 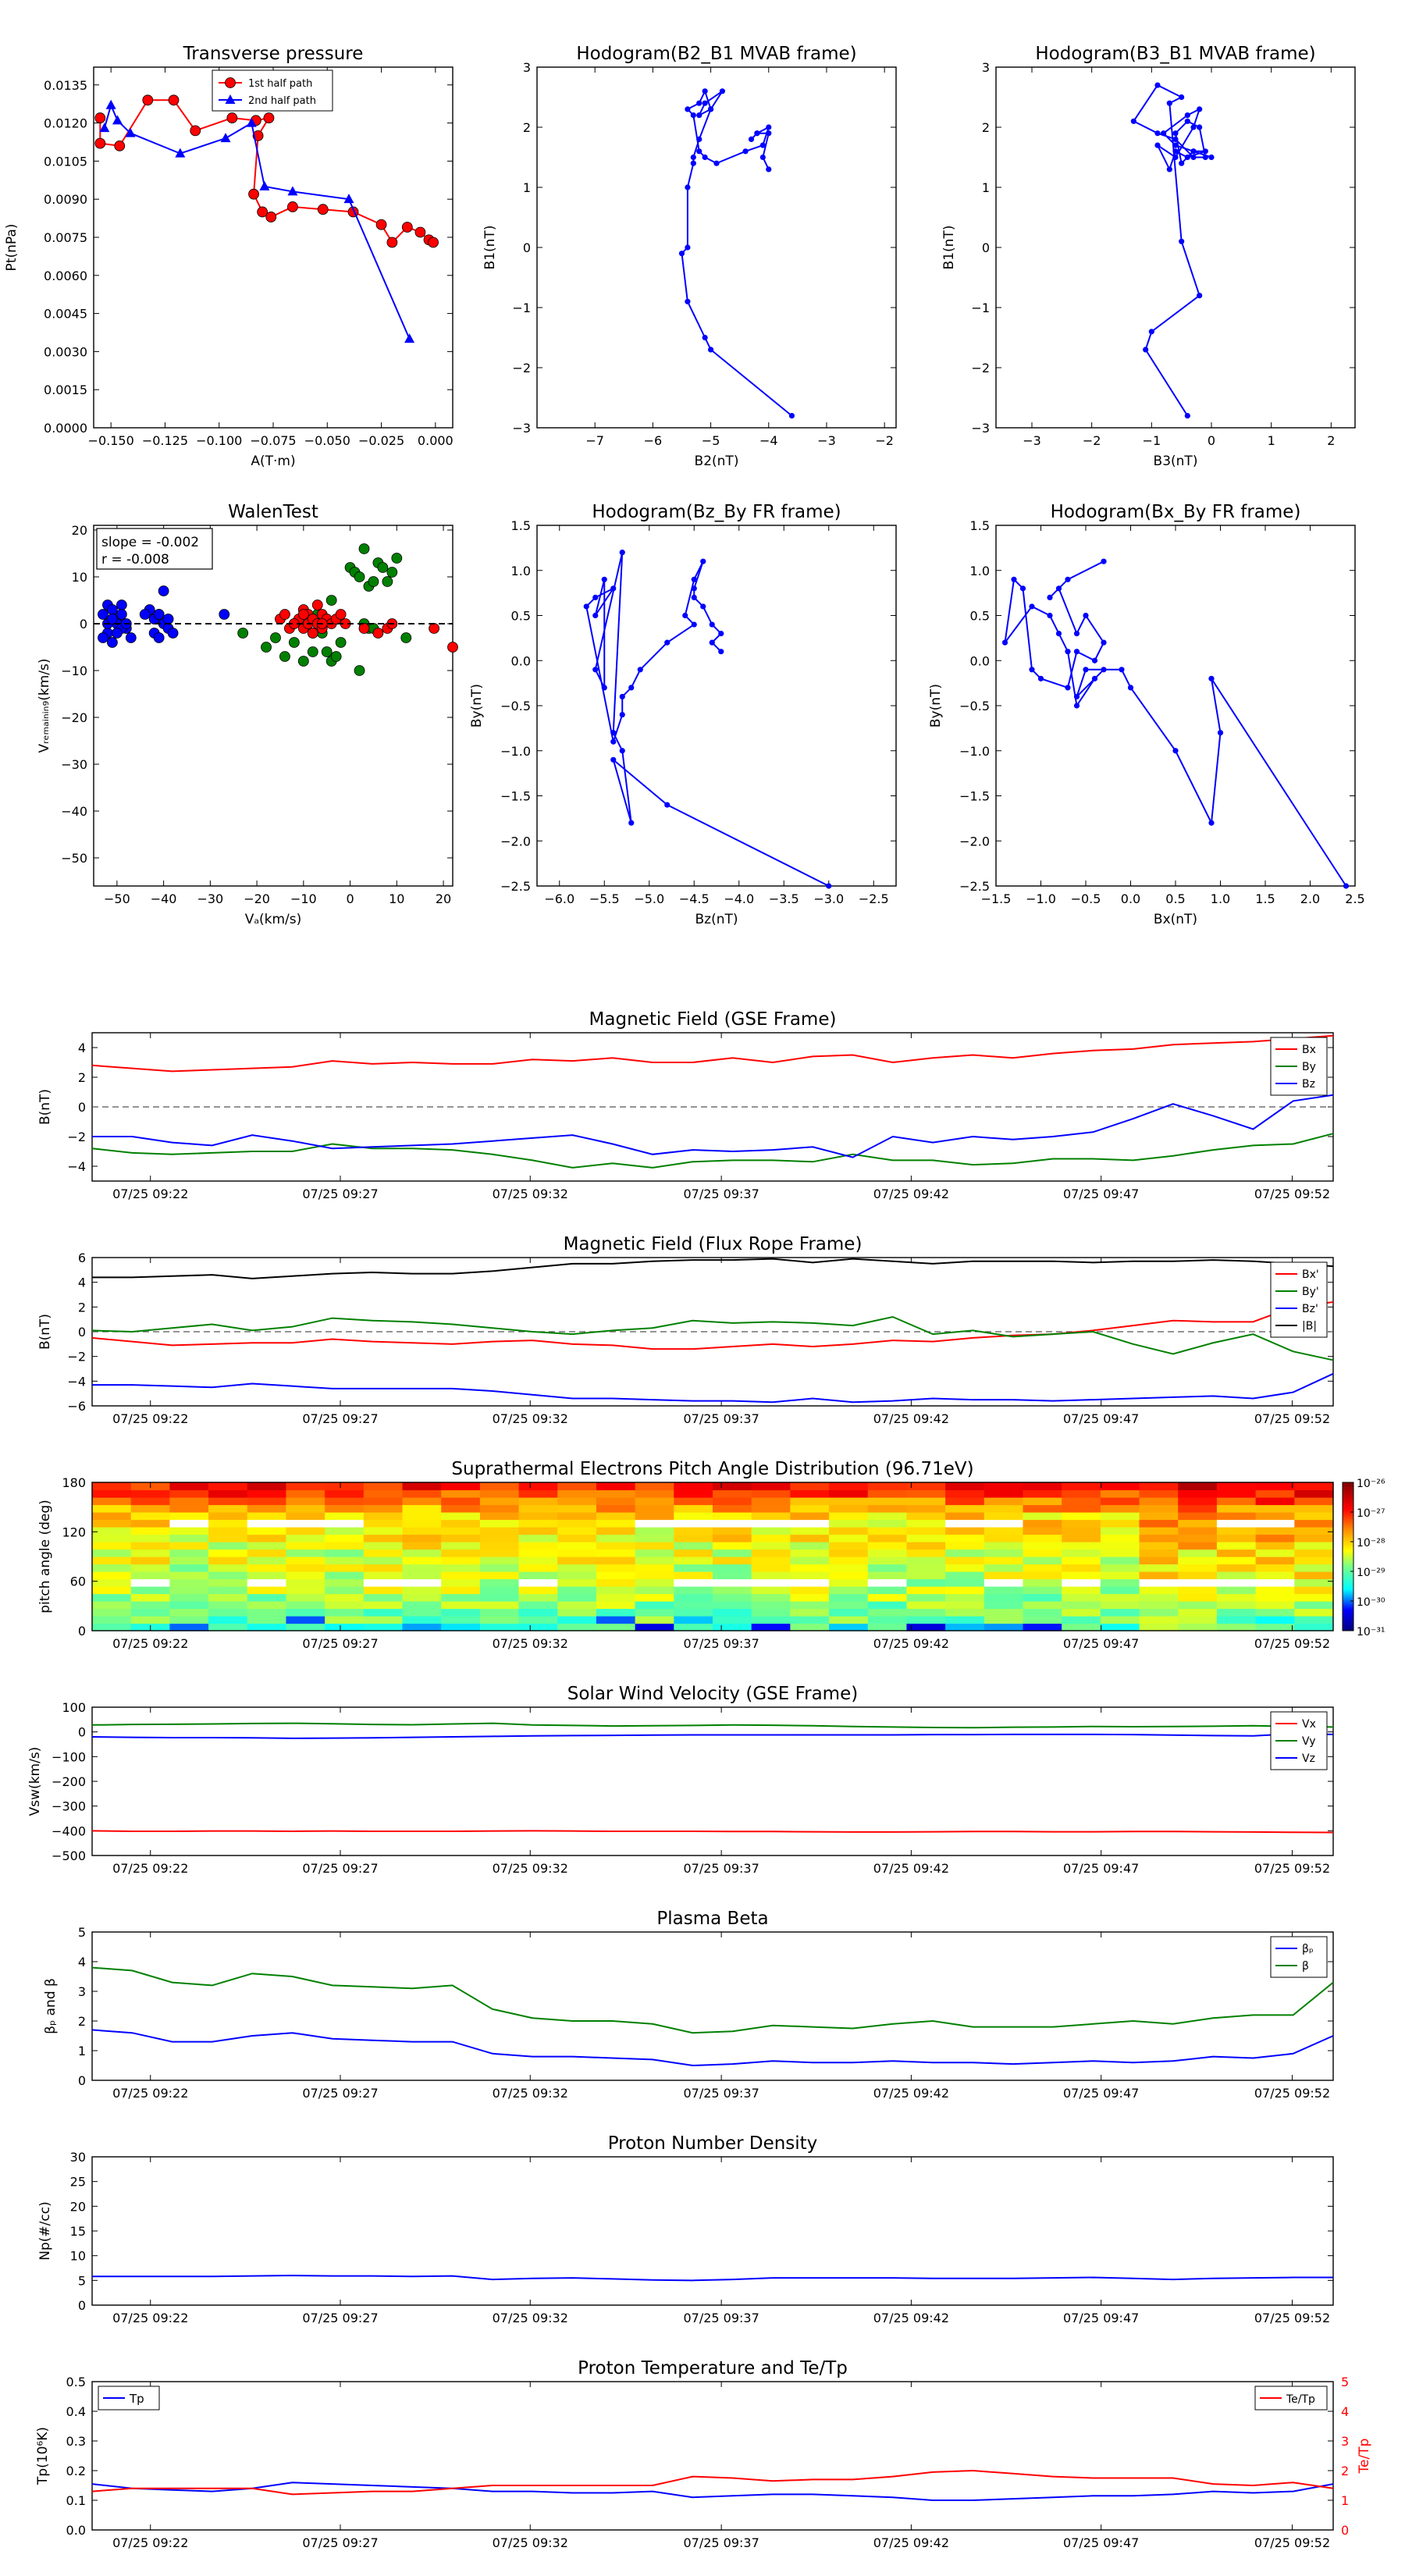 What do you see at coordinates (84, 624) in the screenshot?
I see `y-tick-label: 0` at bounding box center [84, 624].